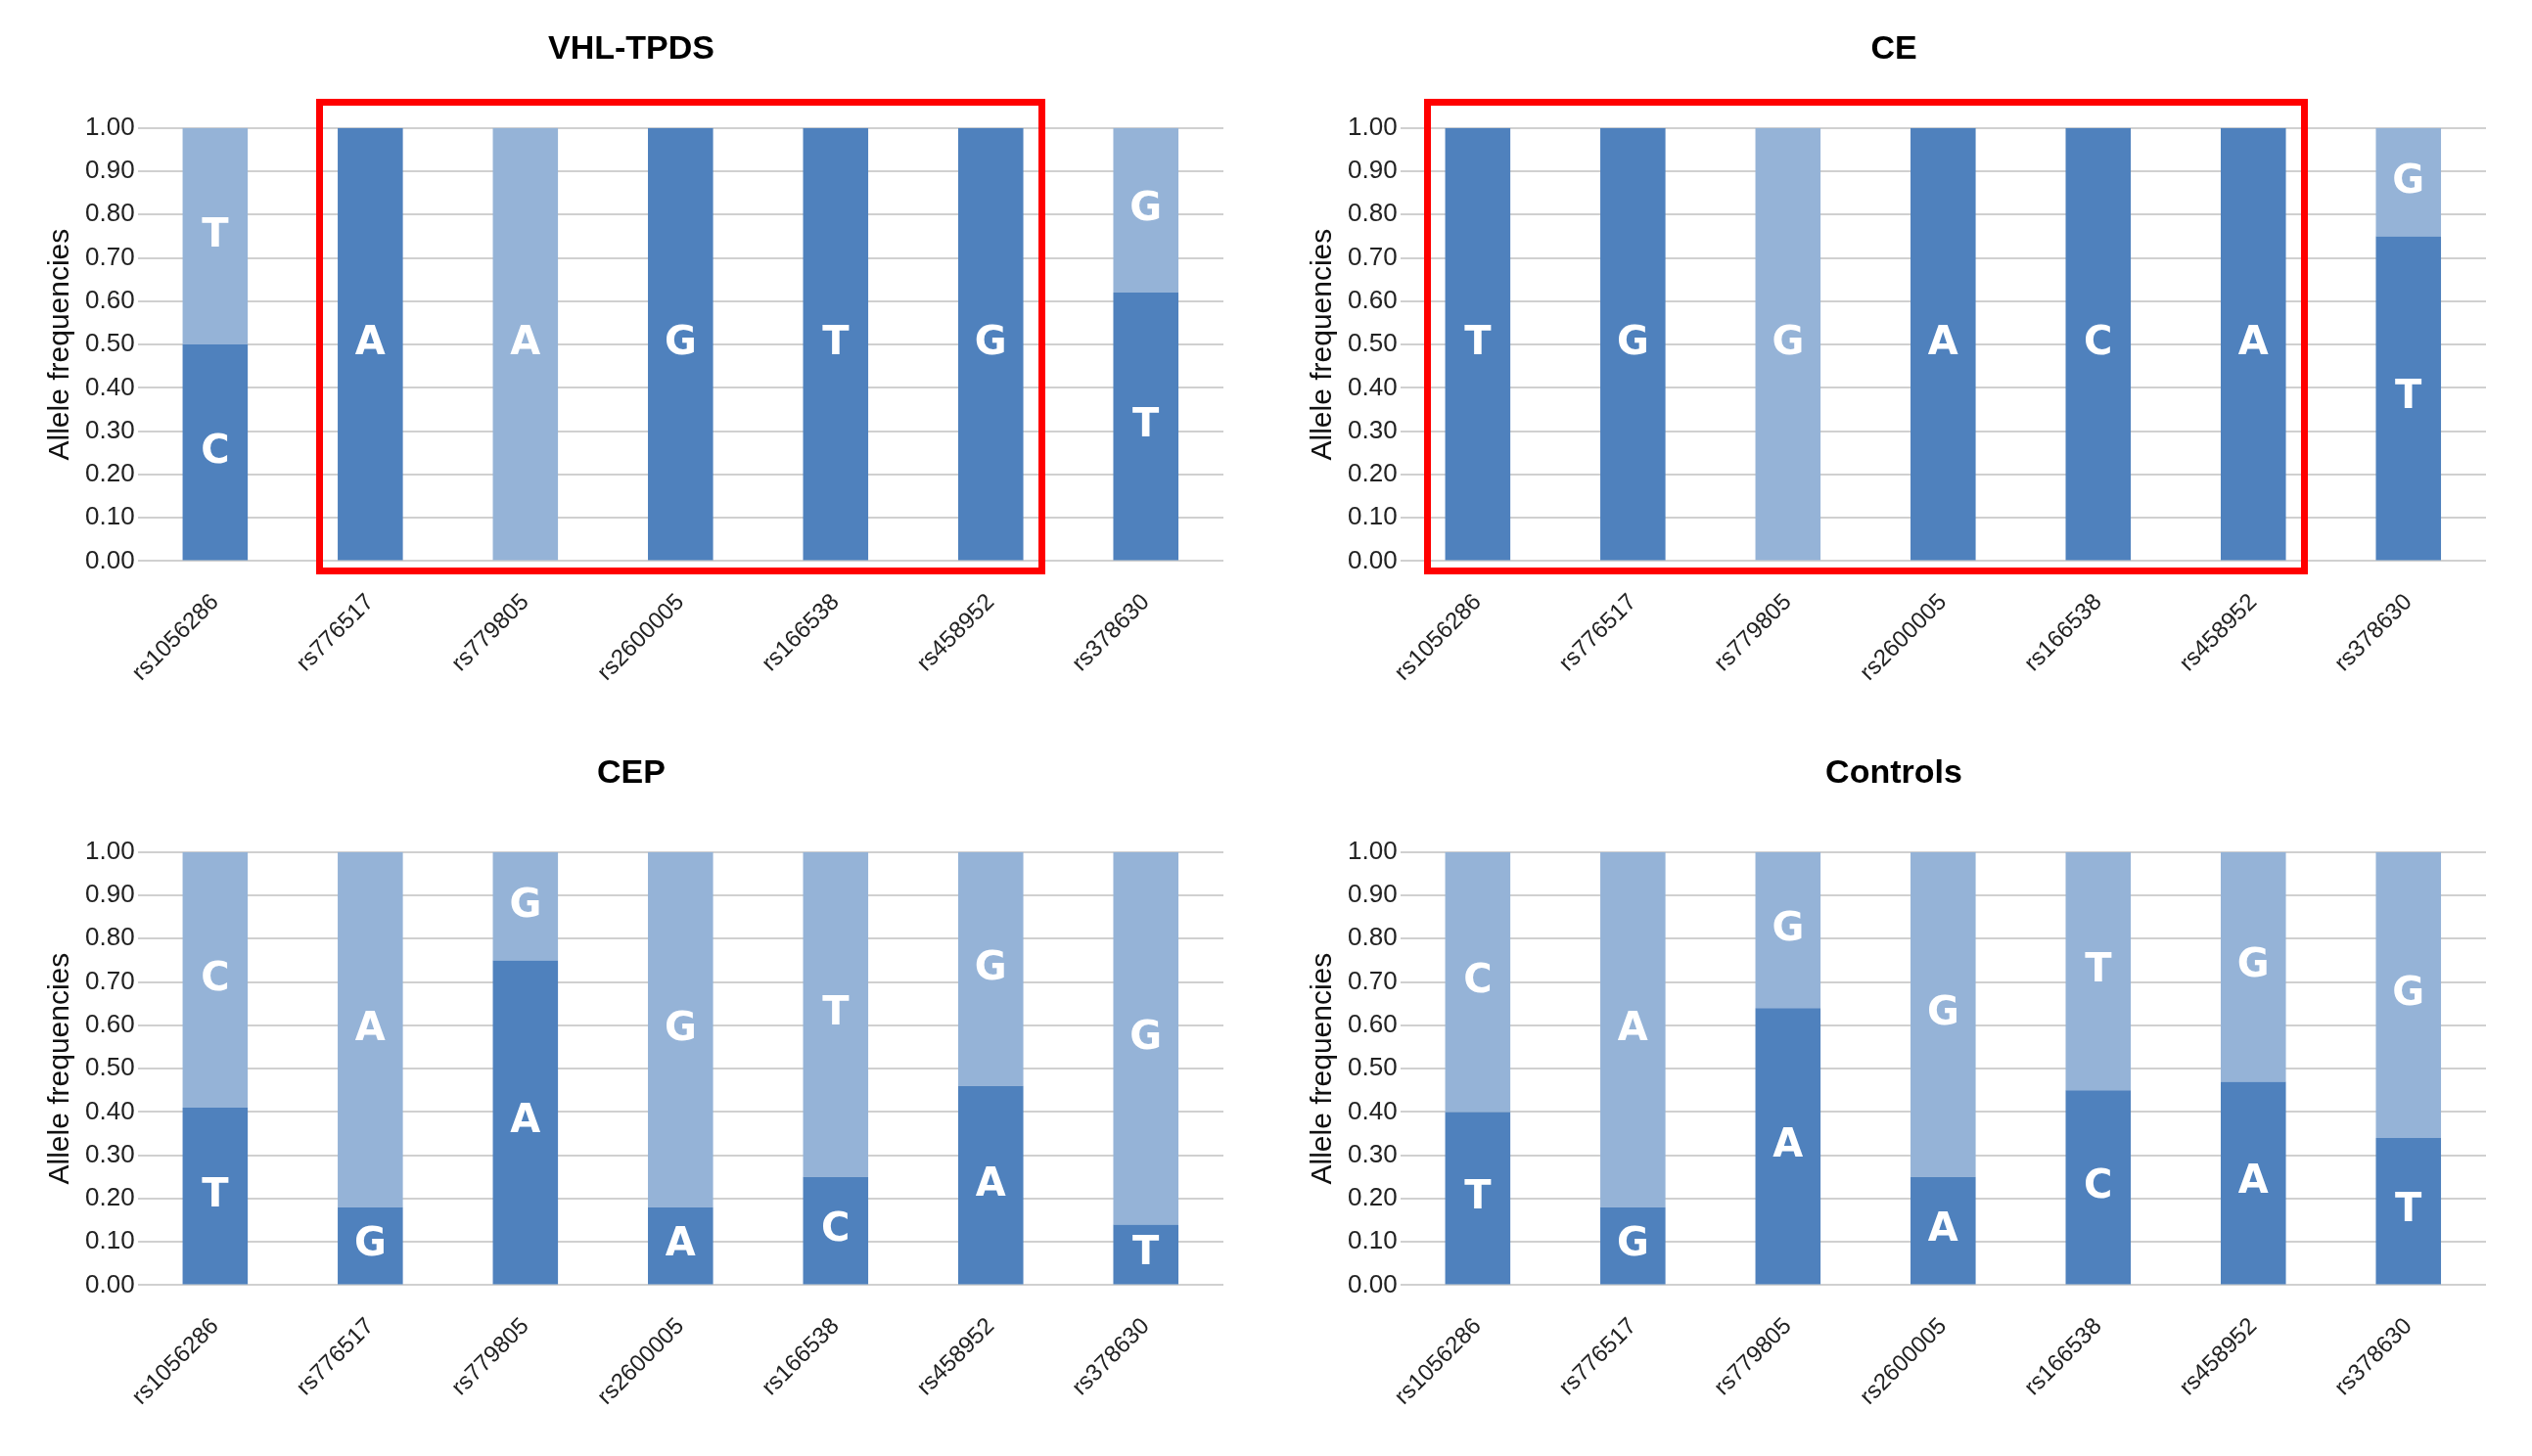  I want to click on chart-title: Controls, so click(1894, 770).